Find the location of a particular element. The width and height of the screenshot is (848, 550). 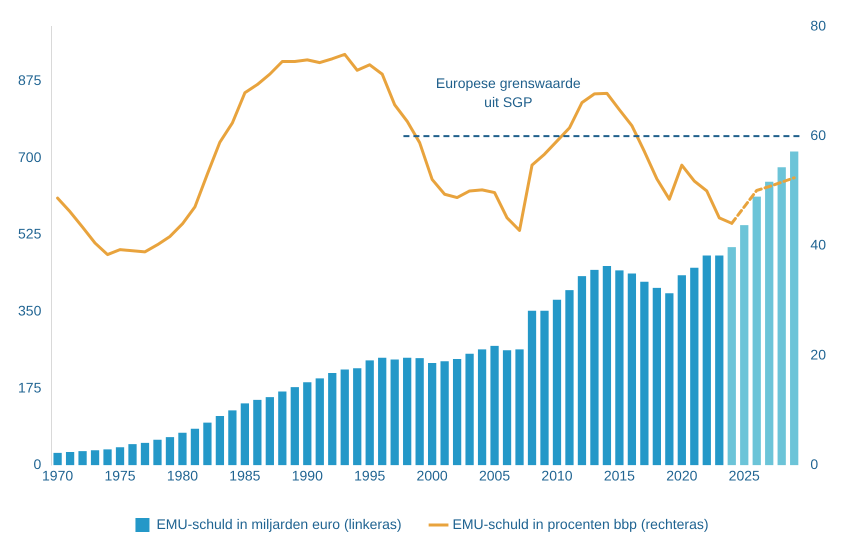

y-tick-label: 0 is located at coordinates (38, 464).